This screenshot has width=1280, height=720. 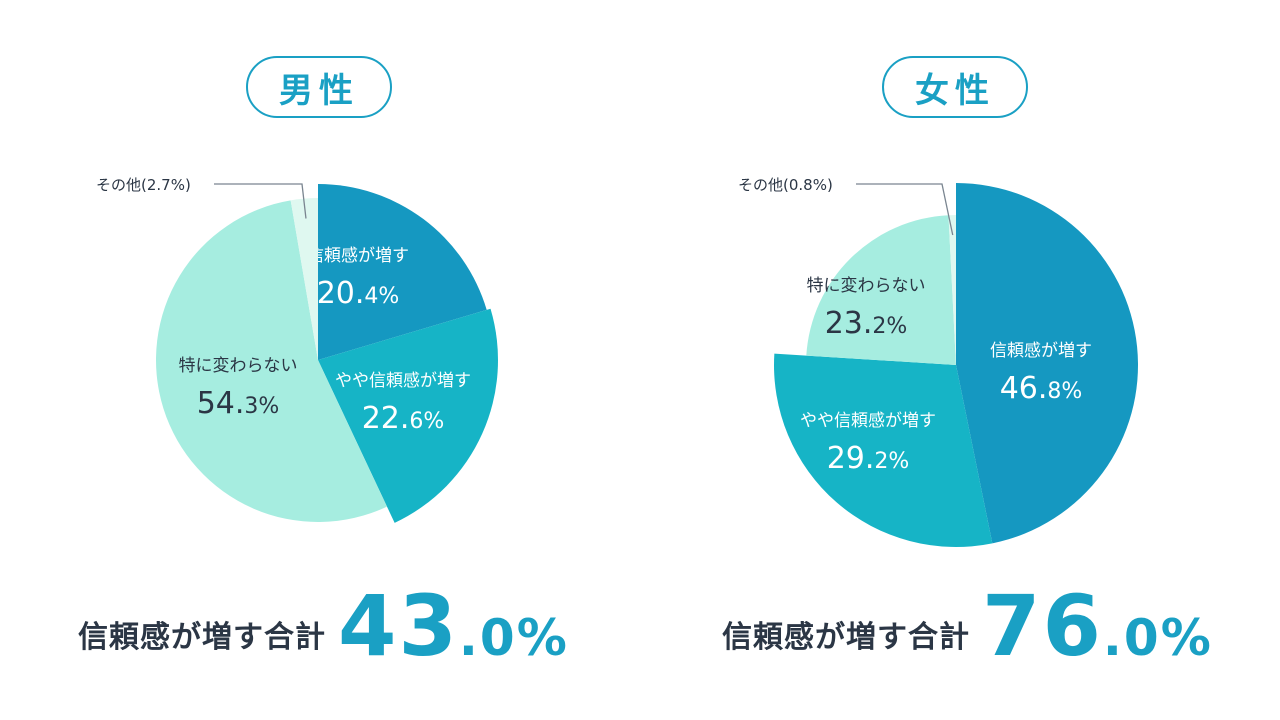 I want to click on total-row: 信頼感が増す合計 76.0%, so click(x=967, y=626).